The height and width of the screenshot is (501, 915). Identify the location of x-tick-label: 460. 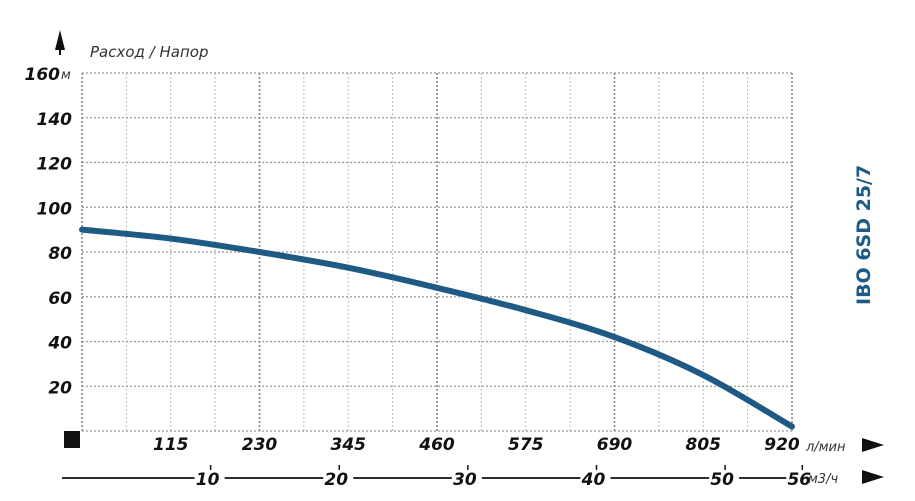
(436, 445).